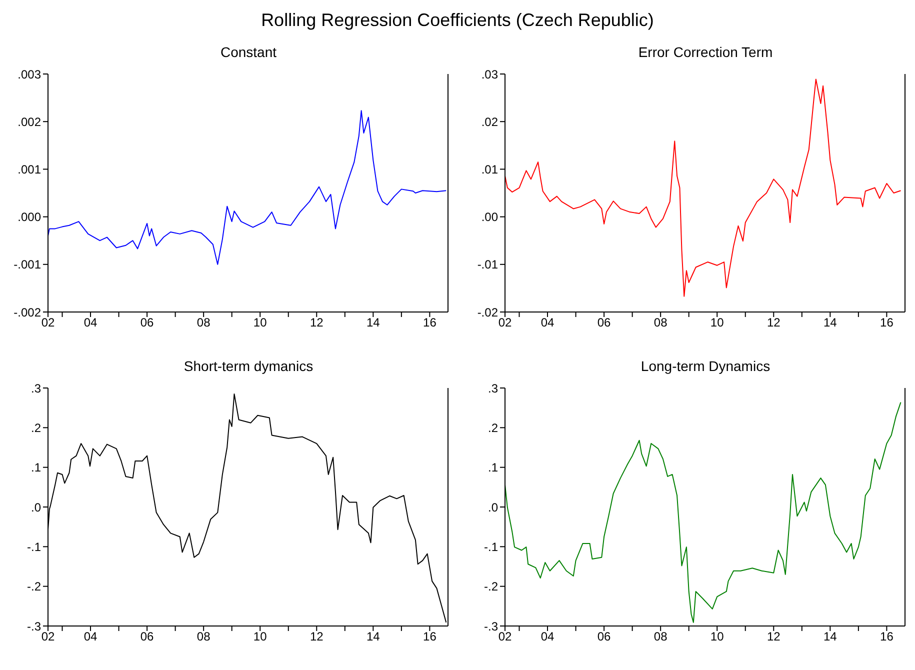 The height and width of the screenshot is (670, 915). I want to click on chart-subtitle: Short-term dymanics, so click(248, 367).